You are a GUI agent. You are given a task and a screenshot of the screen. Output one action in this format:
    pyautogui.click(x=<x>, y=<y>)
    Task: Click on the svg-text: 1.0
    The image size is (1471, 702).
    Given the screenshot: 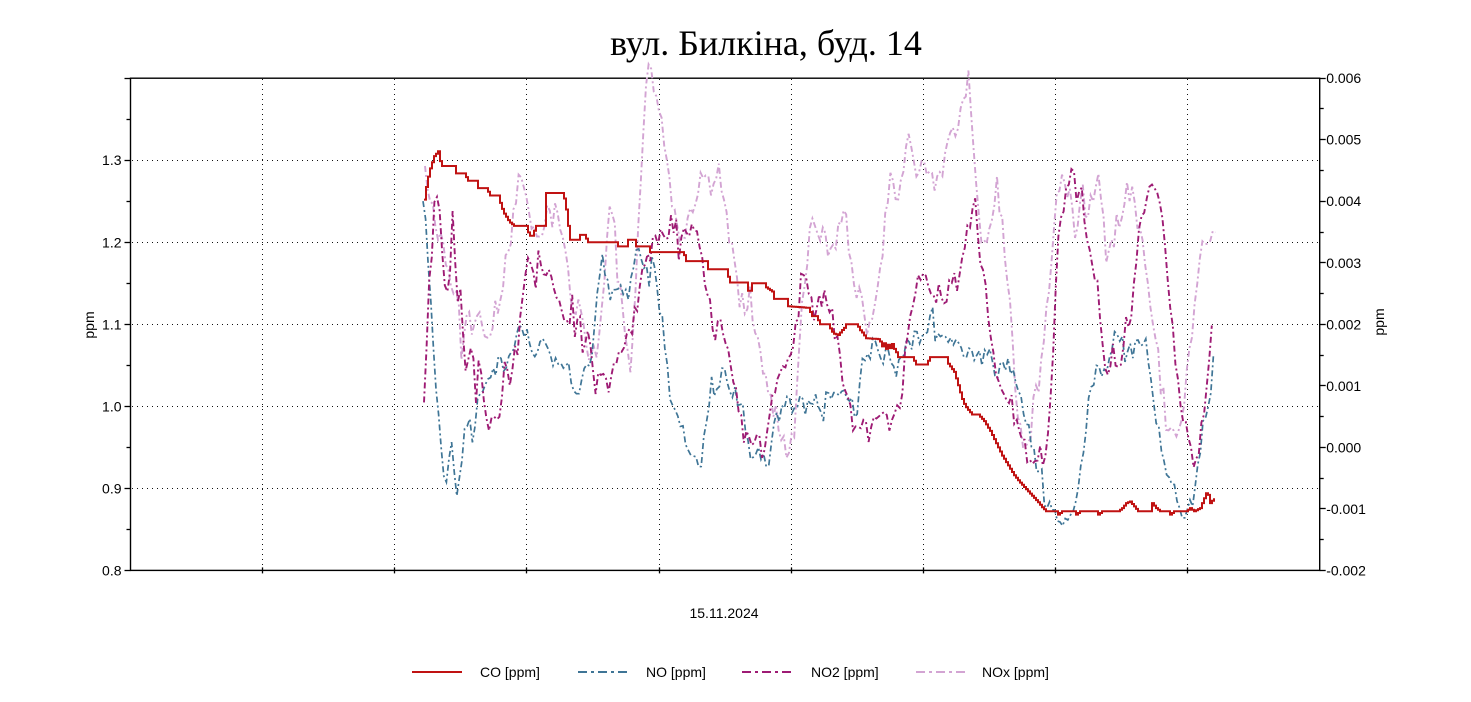 What is the action you would take?
    pyautogui.click(x=112, y=406)
    